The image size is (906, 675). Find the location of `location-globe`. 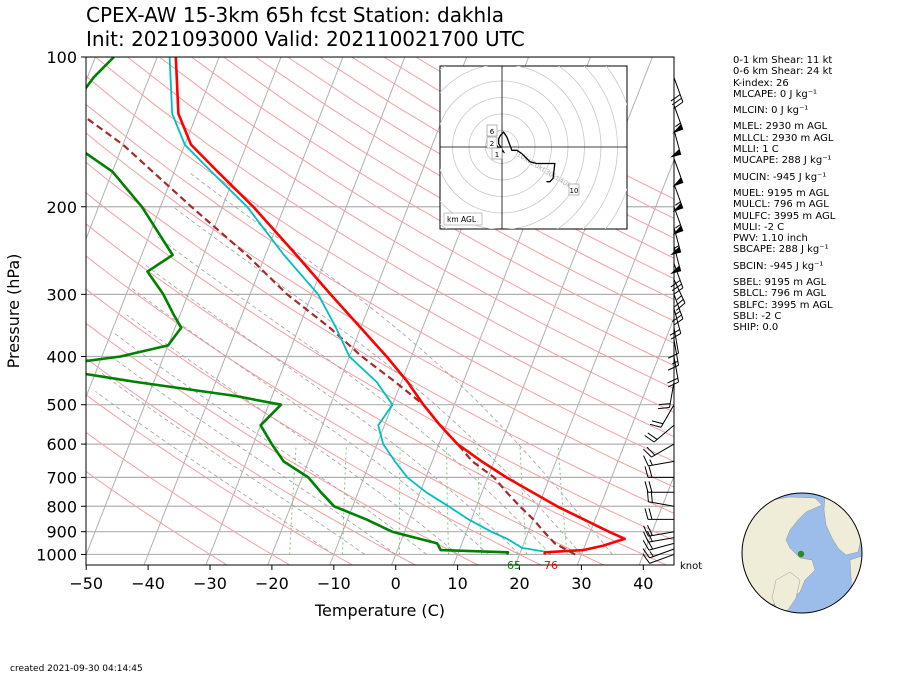

location-globe is located at coordinates (802, 553).